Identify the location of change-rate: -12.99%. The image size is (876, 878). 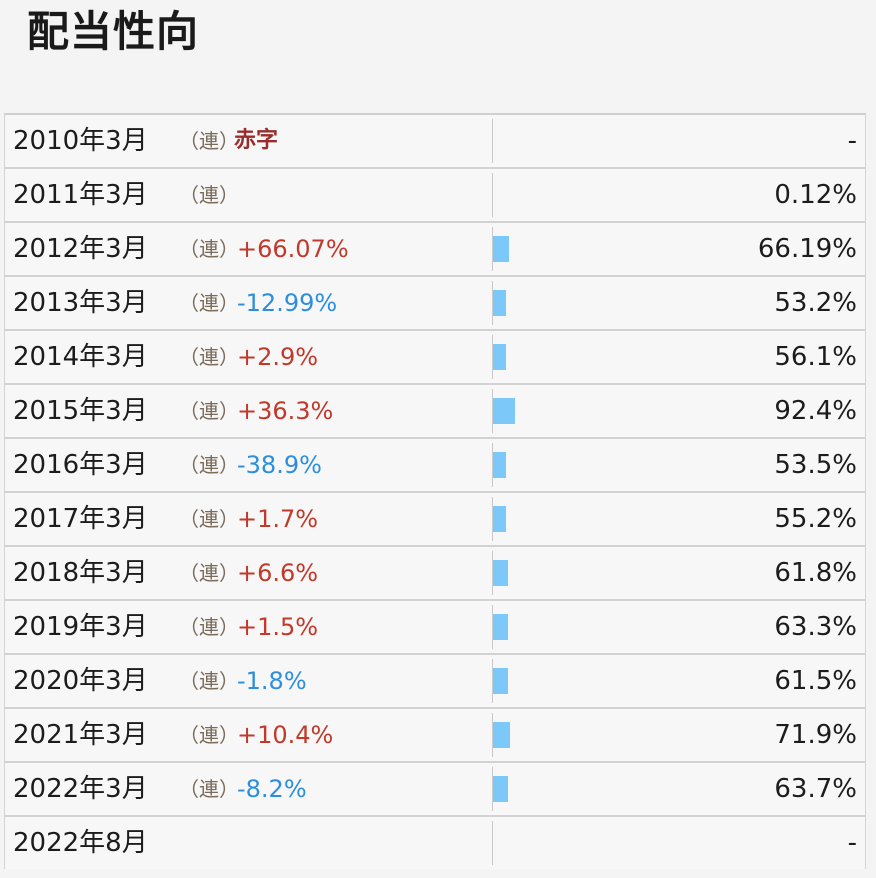
(287, 303).